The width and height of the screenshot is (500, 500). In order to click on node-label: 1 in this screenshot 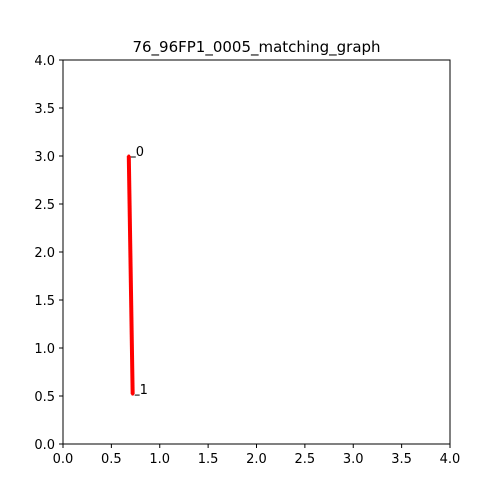, I will do `click(144, 390)`.